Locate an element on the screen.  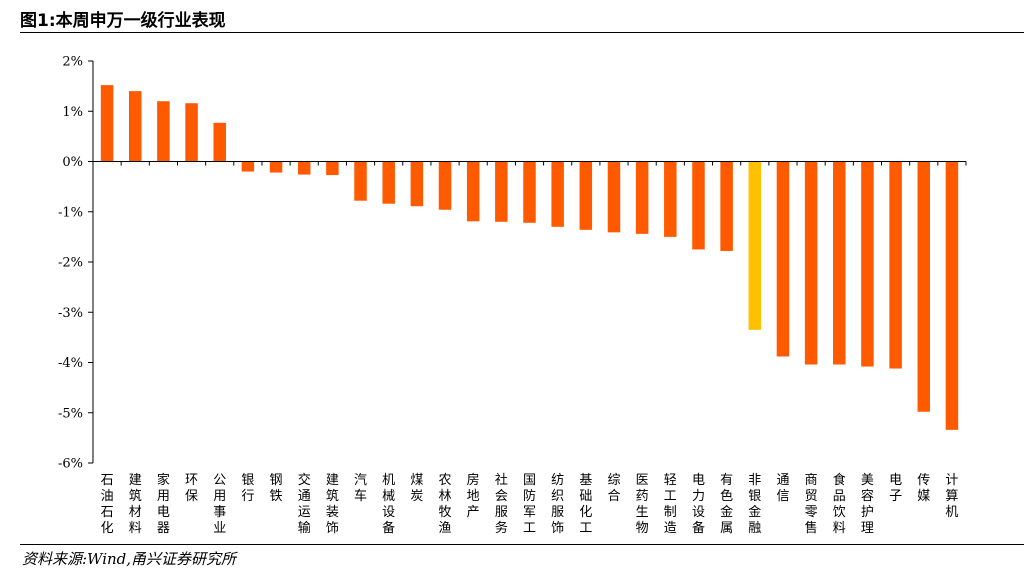
x-category-label: 计算机 is located at coordinates (951, 496).